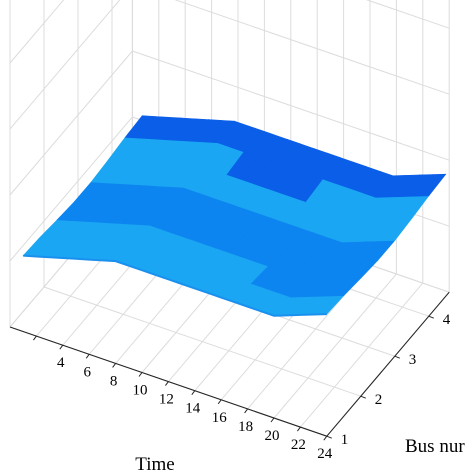  Describe the element at coordinates (245, 427) in the screenshot. I see `x-tick-label: 18` at that location.